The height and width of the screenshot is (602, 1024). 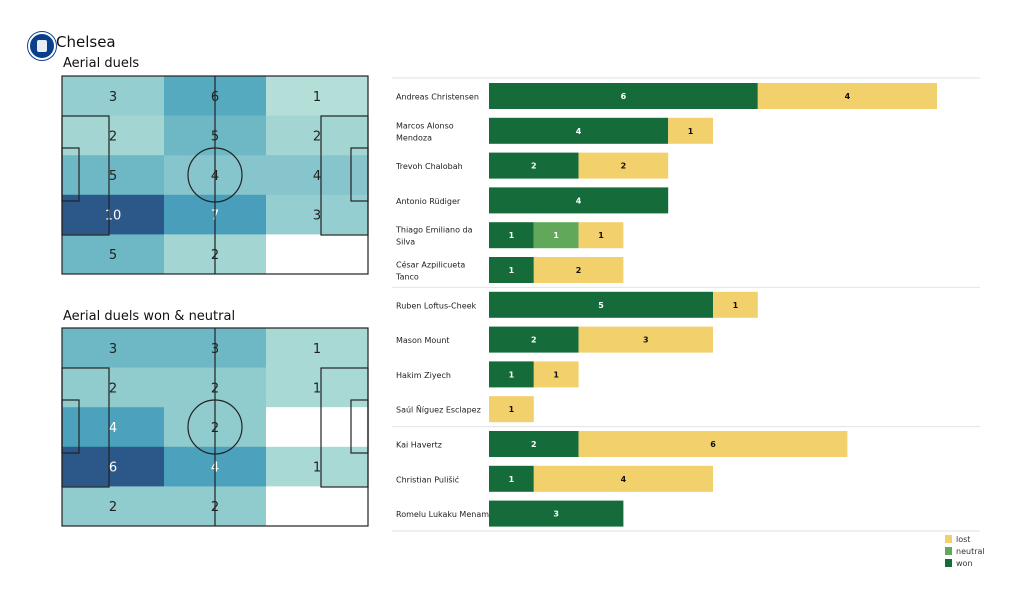 I want to click on player-name: Thiago Emiliano da, so click(x=434, y=230).